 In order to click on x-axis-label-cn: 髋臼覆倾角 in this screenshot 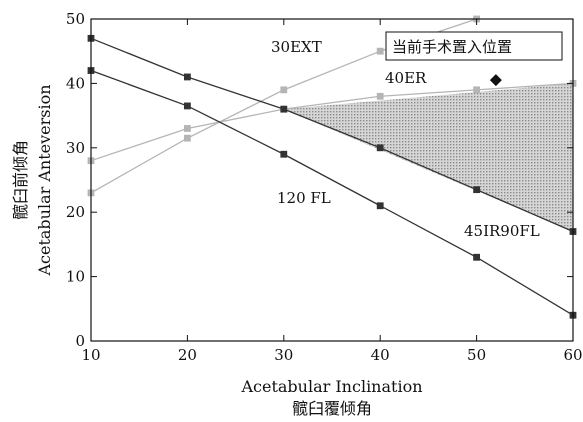, I will do `click(332, 408)`.